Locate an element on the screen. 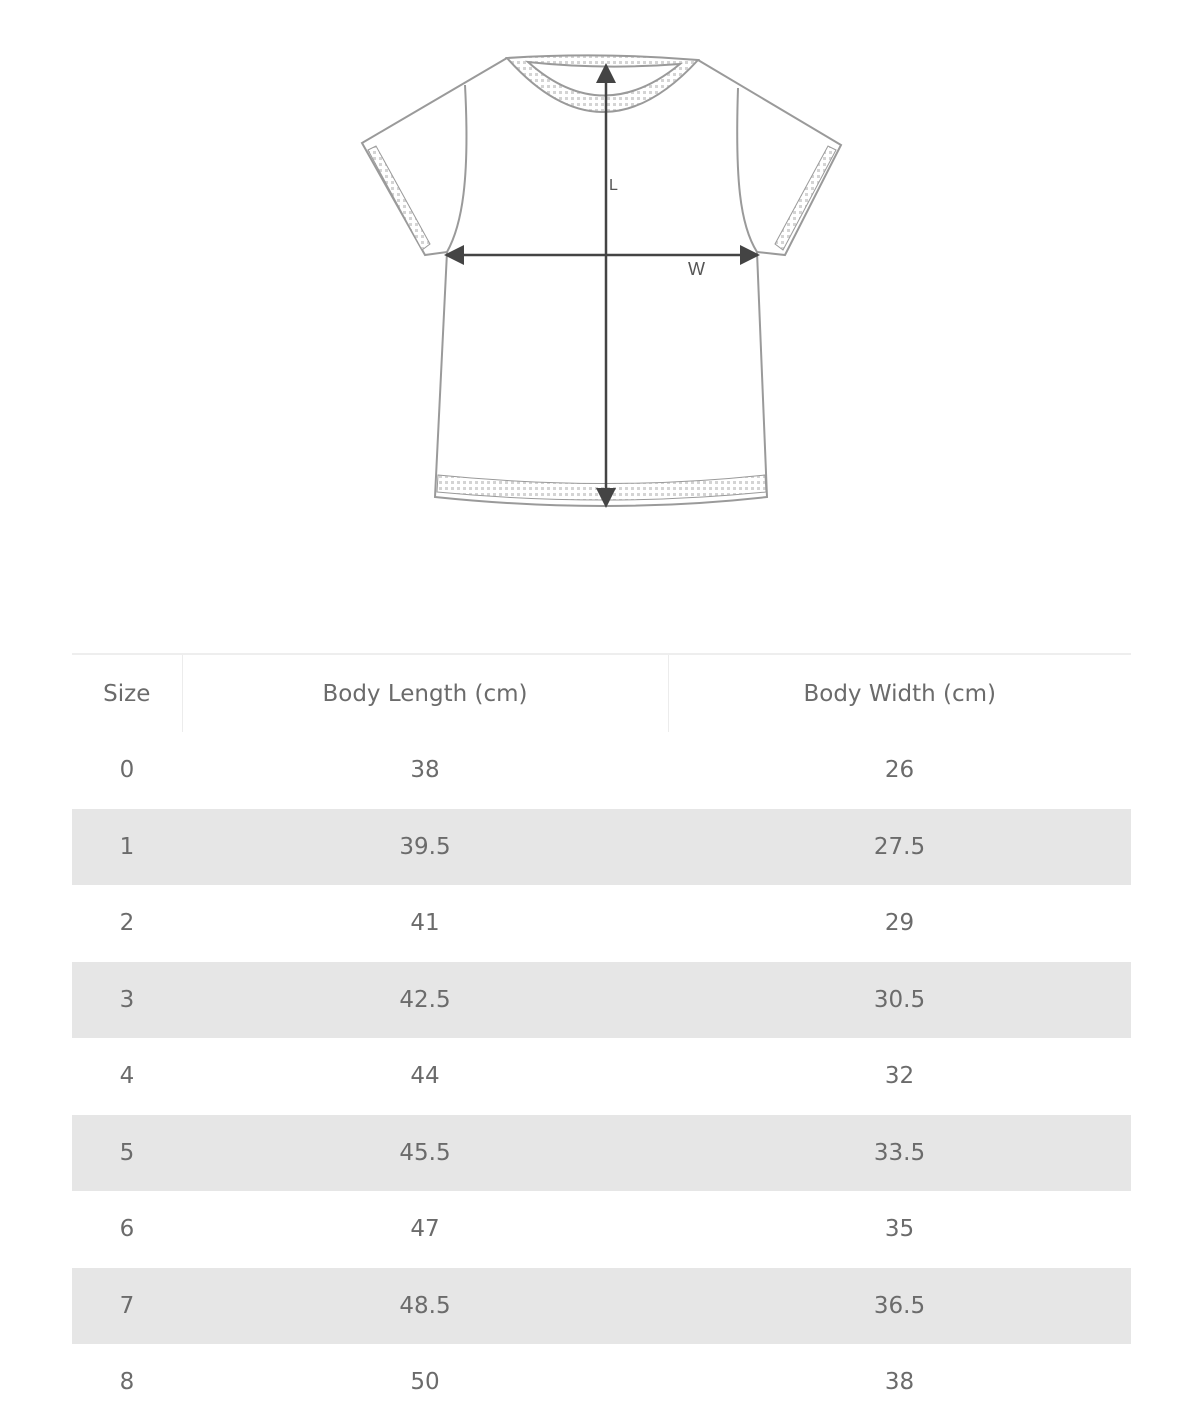 This screenshot has height=1427, width=1200. cell-size: 7 is located at coordinates (127, 1305).